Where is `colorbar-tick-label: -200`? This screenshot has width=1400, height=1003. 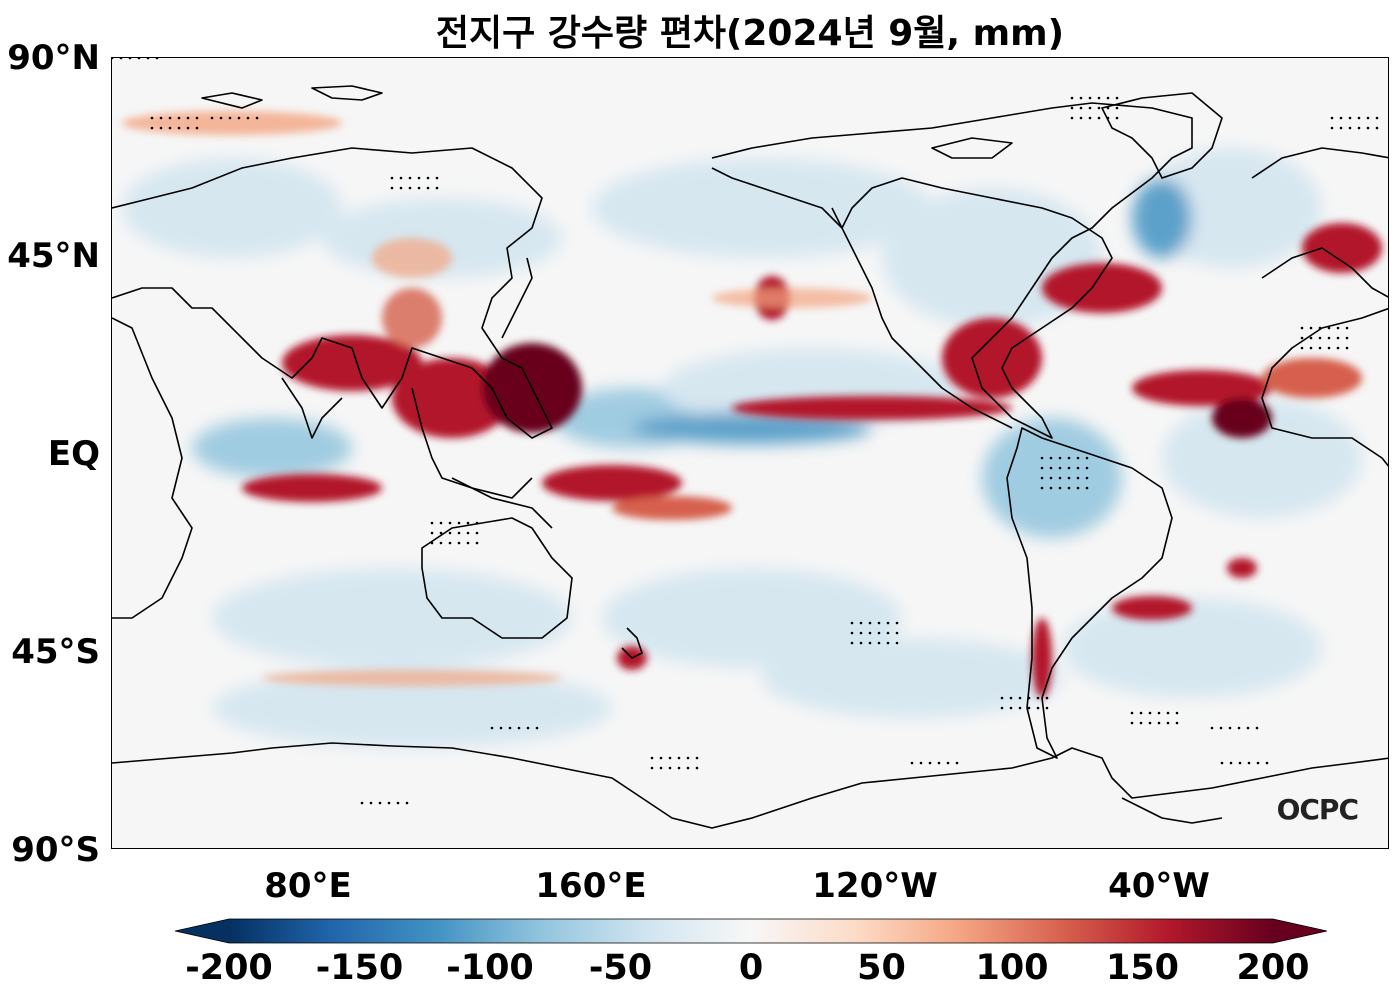
colorbar-tick-label: -200 is located at coordinates (229, 968).